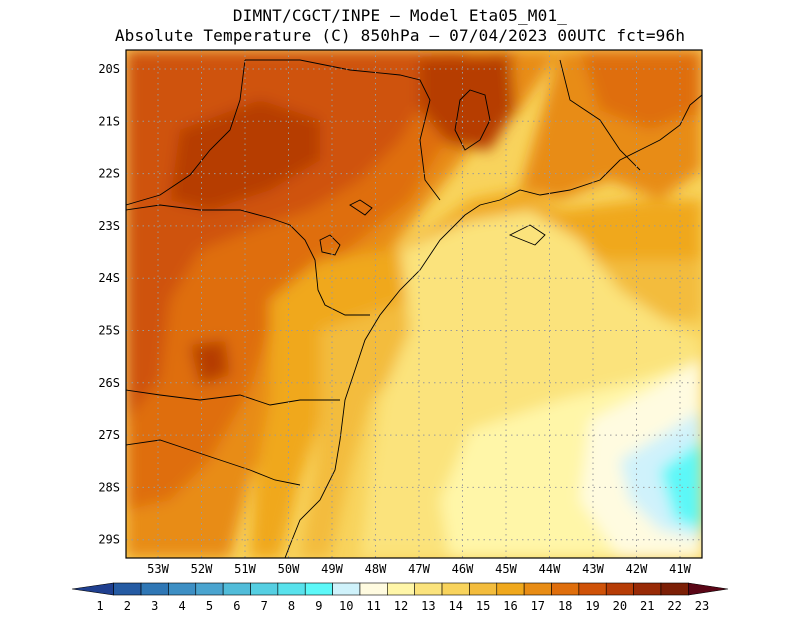 This screenshot has height=618, width=800. Describe the element at coordinates (373, 606) in the screenshot. I see `colorbar-label: 11` at that location.